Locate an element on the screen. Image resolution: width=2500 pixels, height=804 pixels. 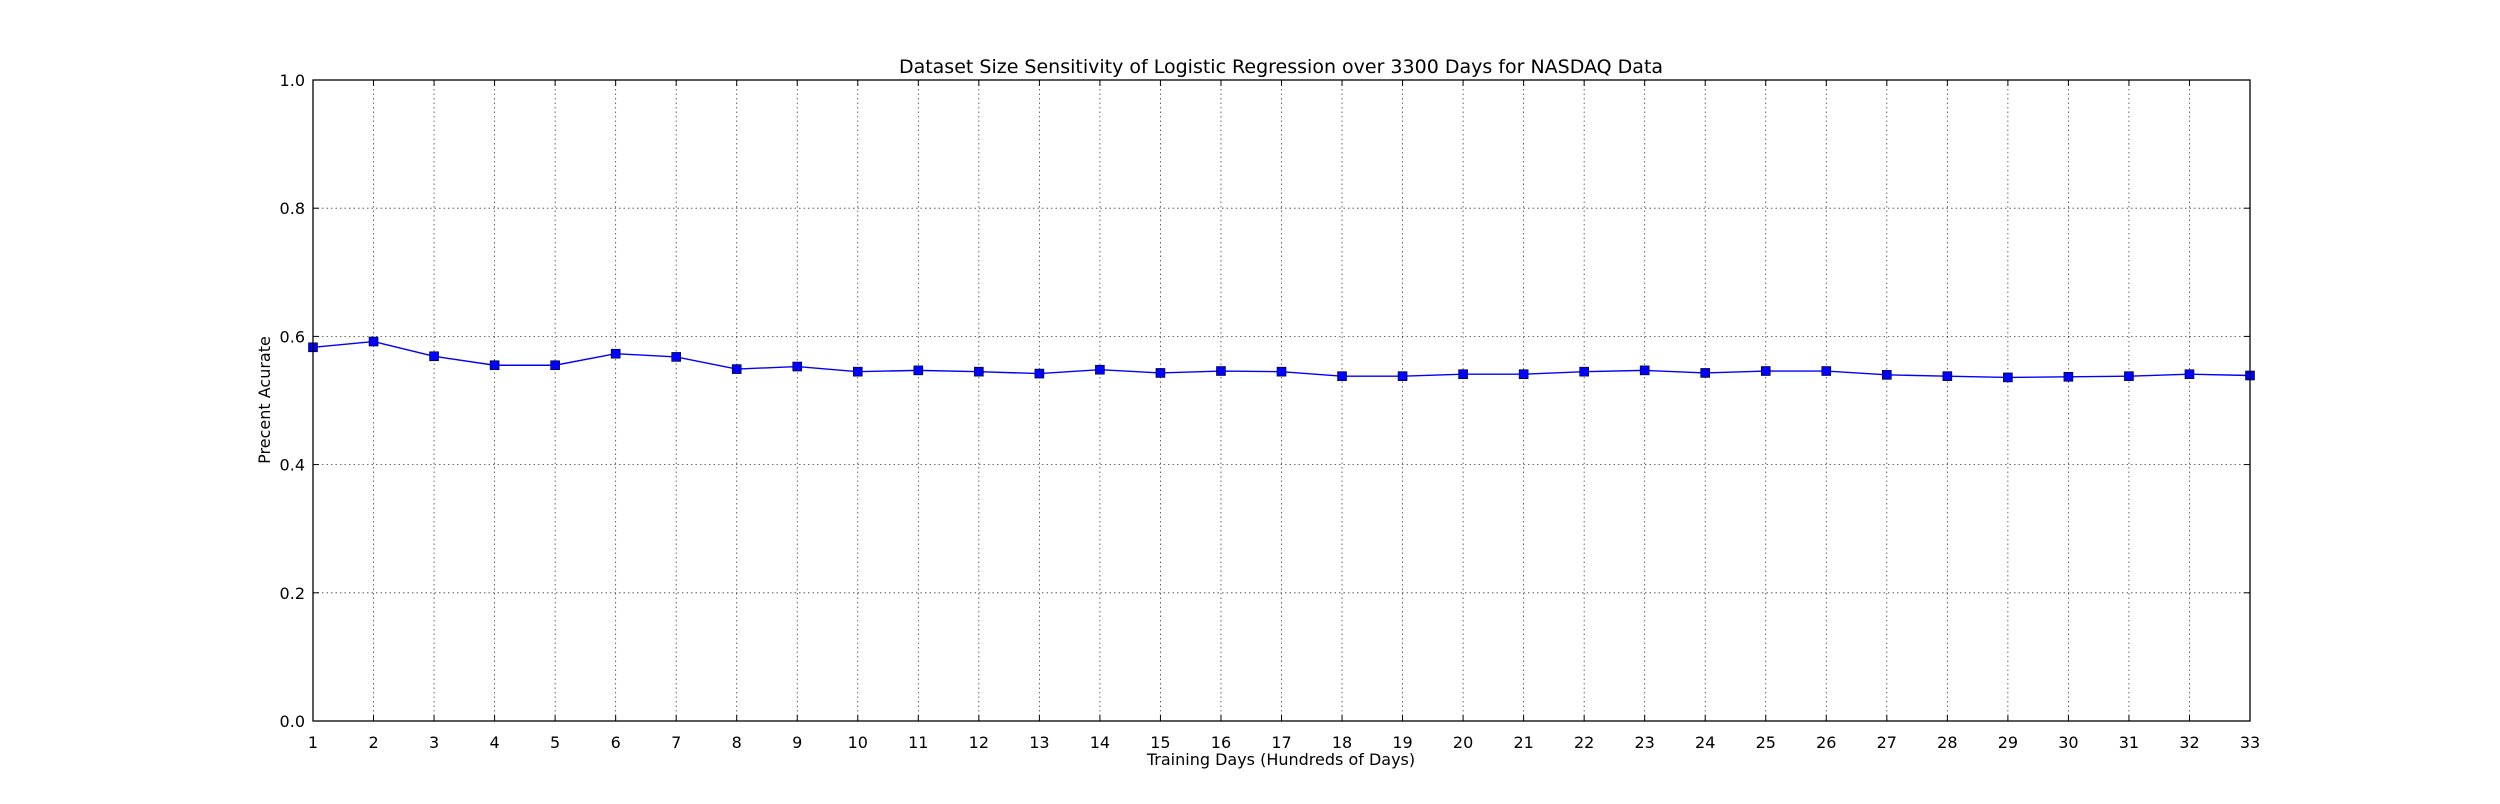
x-tick-label: 19 is located at coordinates (1402, 742).